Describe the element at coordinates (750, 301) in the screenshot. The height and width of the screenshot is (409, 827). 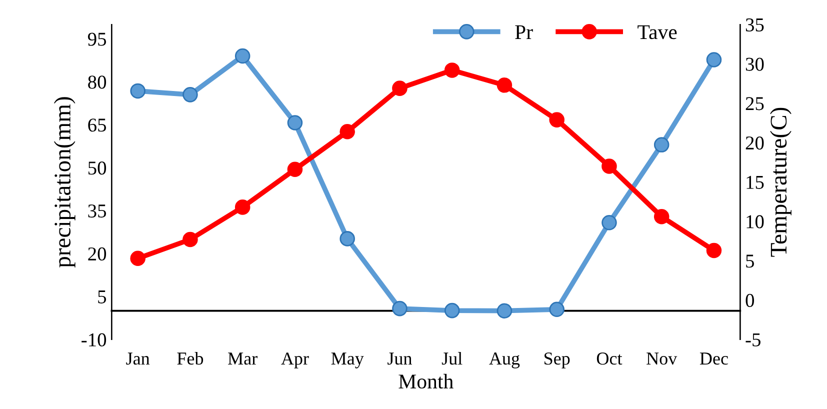
I see `y2-tick-label: 0` at that location.